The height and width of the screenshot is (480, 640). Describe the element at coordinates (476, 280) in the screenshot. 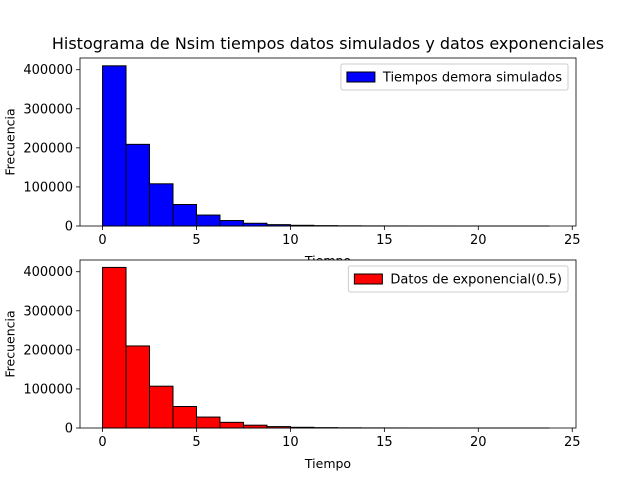

I see `legend-label: Datos de exponencial(0.5)` at that location.